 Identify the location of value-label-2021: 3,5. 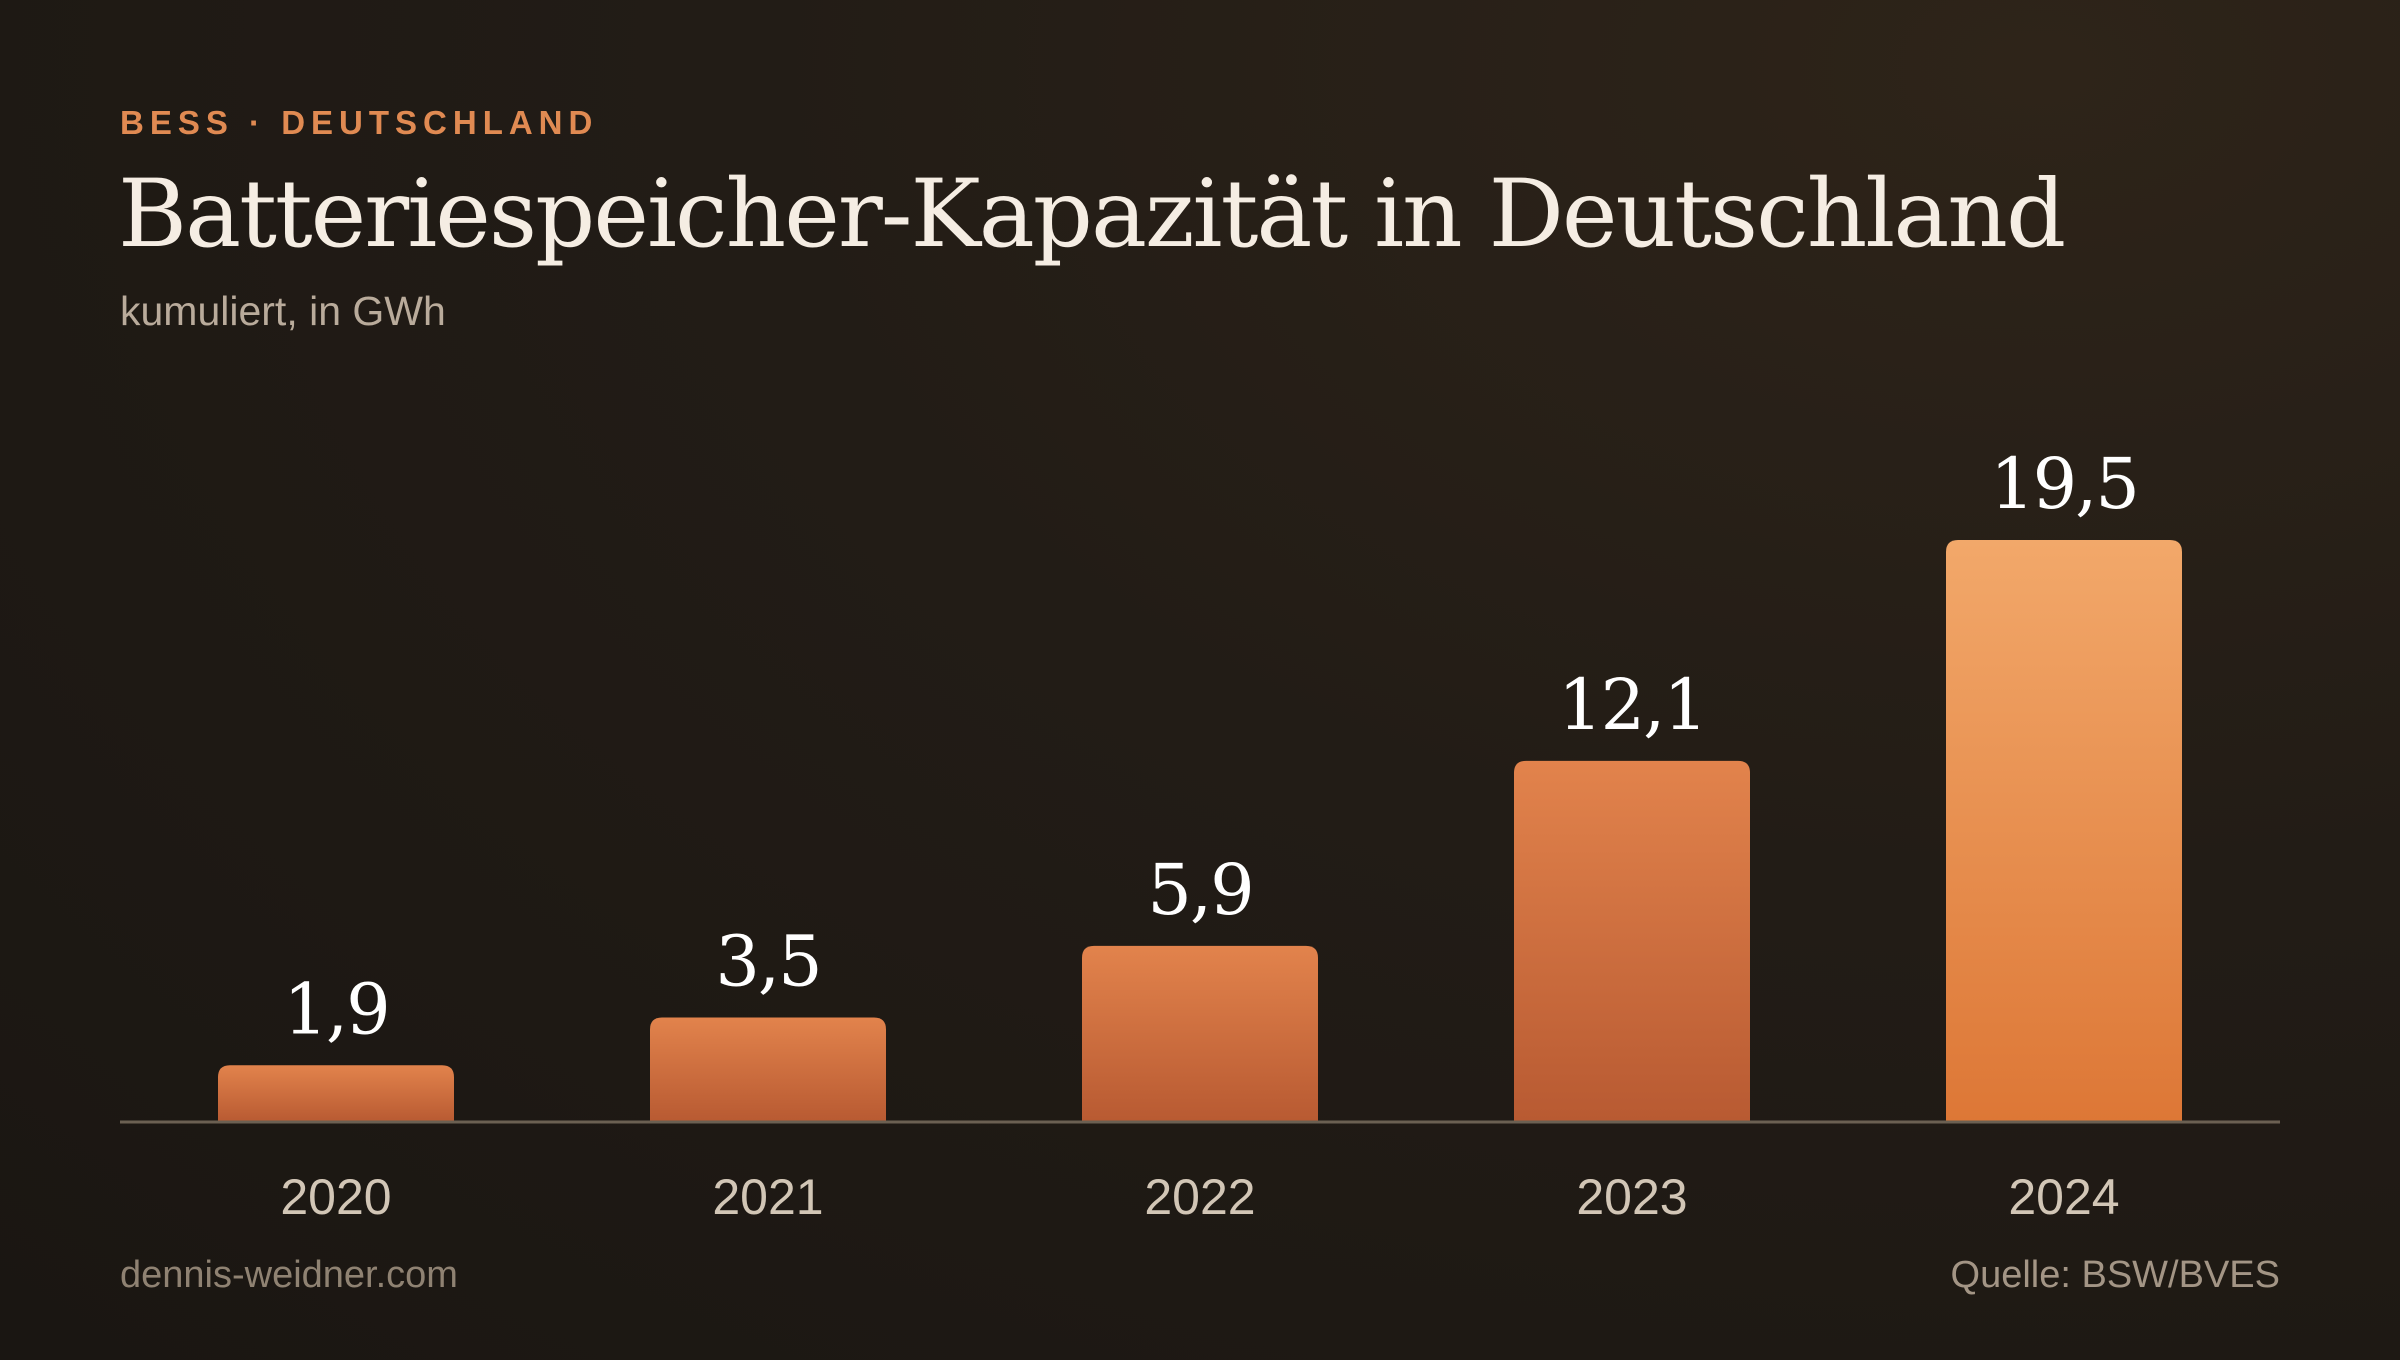
(767, 962).